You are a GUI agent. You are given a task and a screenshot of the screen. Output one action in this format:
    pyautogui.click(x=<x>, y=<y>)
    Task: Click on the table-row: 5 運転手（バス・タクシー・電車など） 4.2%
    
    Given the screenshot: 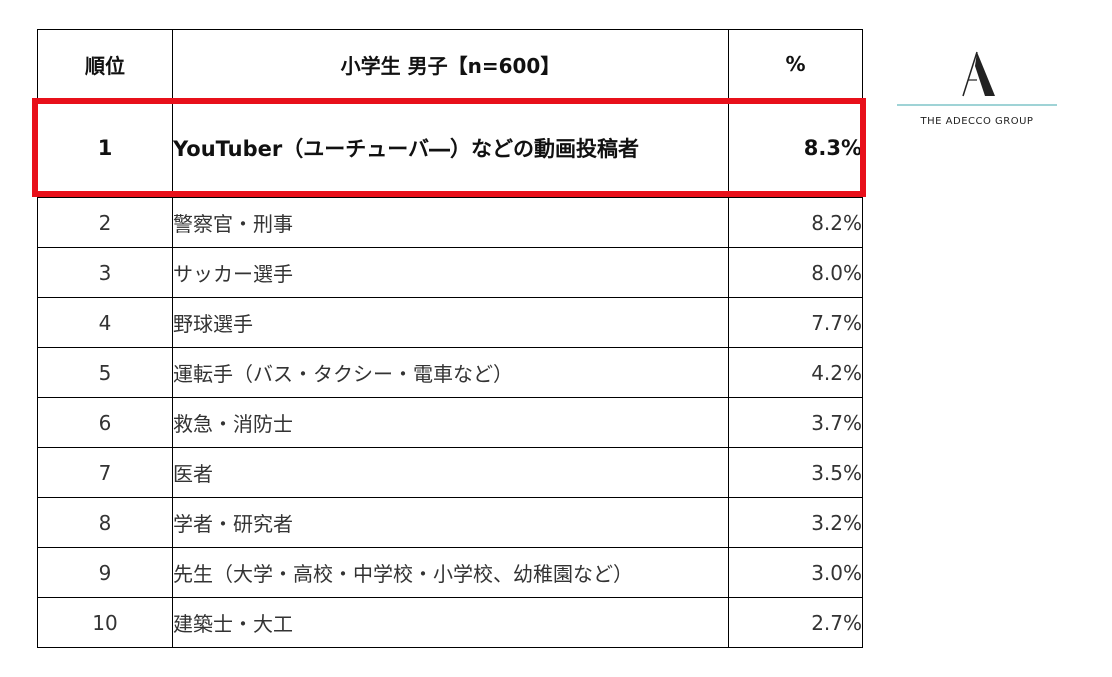 What is the action you would take?
    pyautogui.click(x=450, y=372)
    